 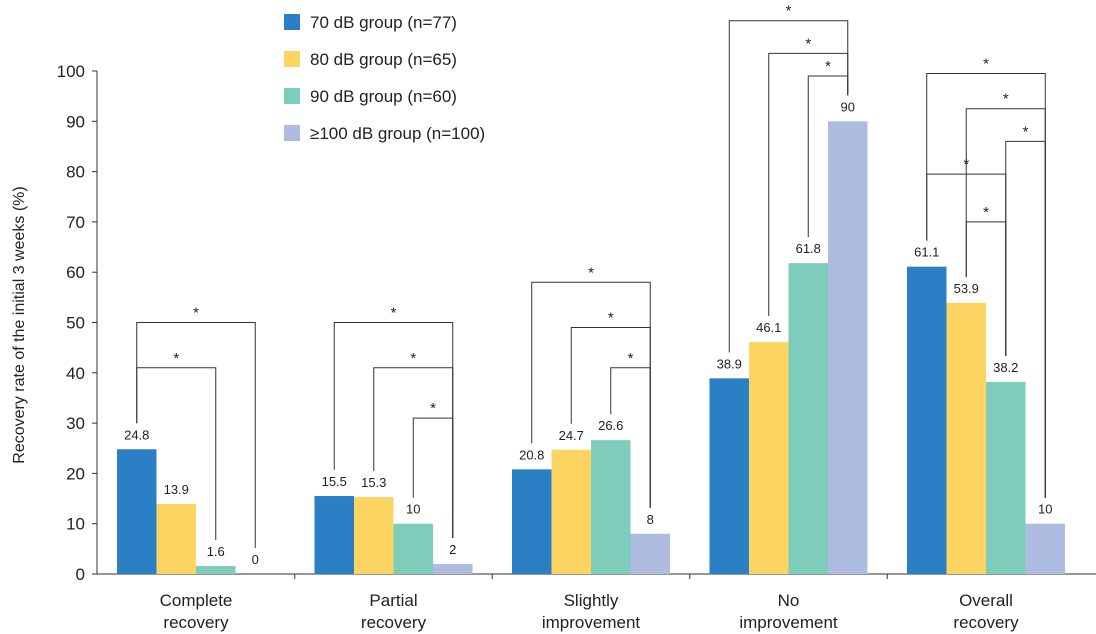 What do you see at coordinates (926, 252) in the screenshot?
I see `data-label: 61.1` at bounding box center [926, 252].